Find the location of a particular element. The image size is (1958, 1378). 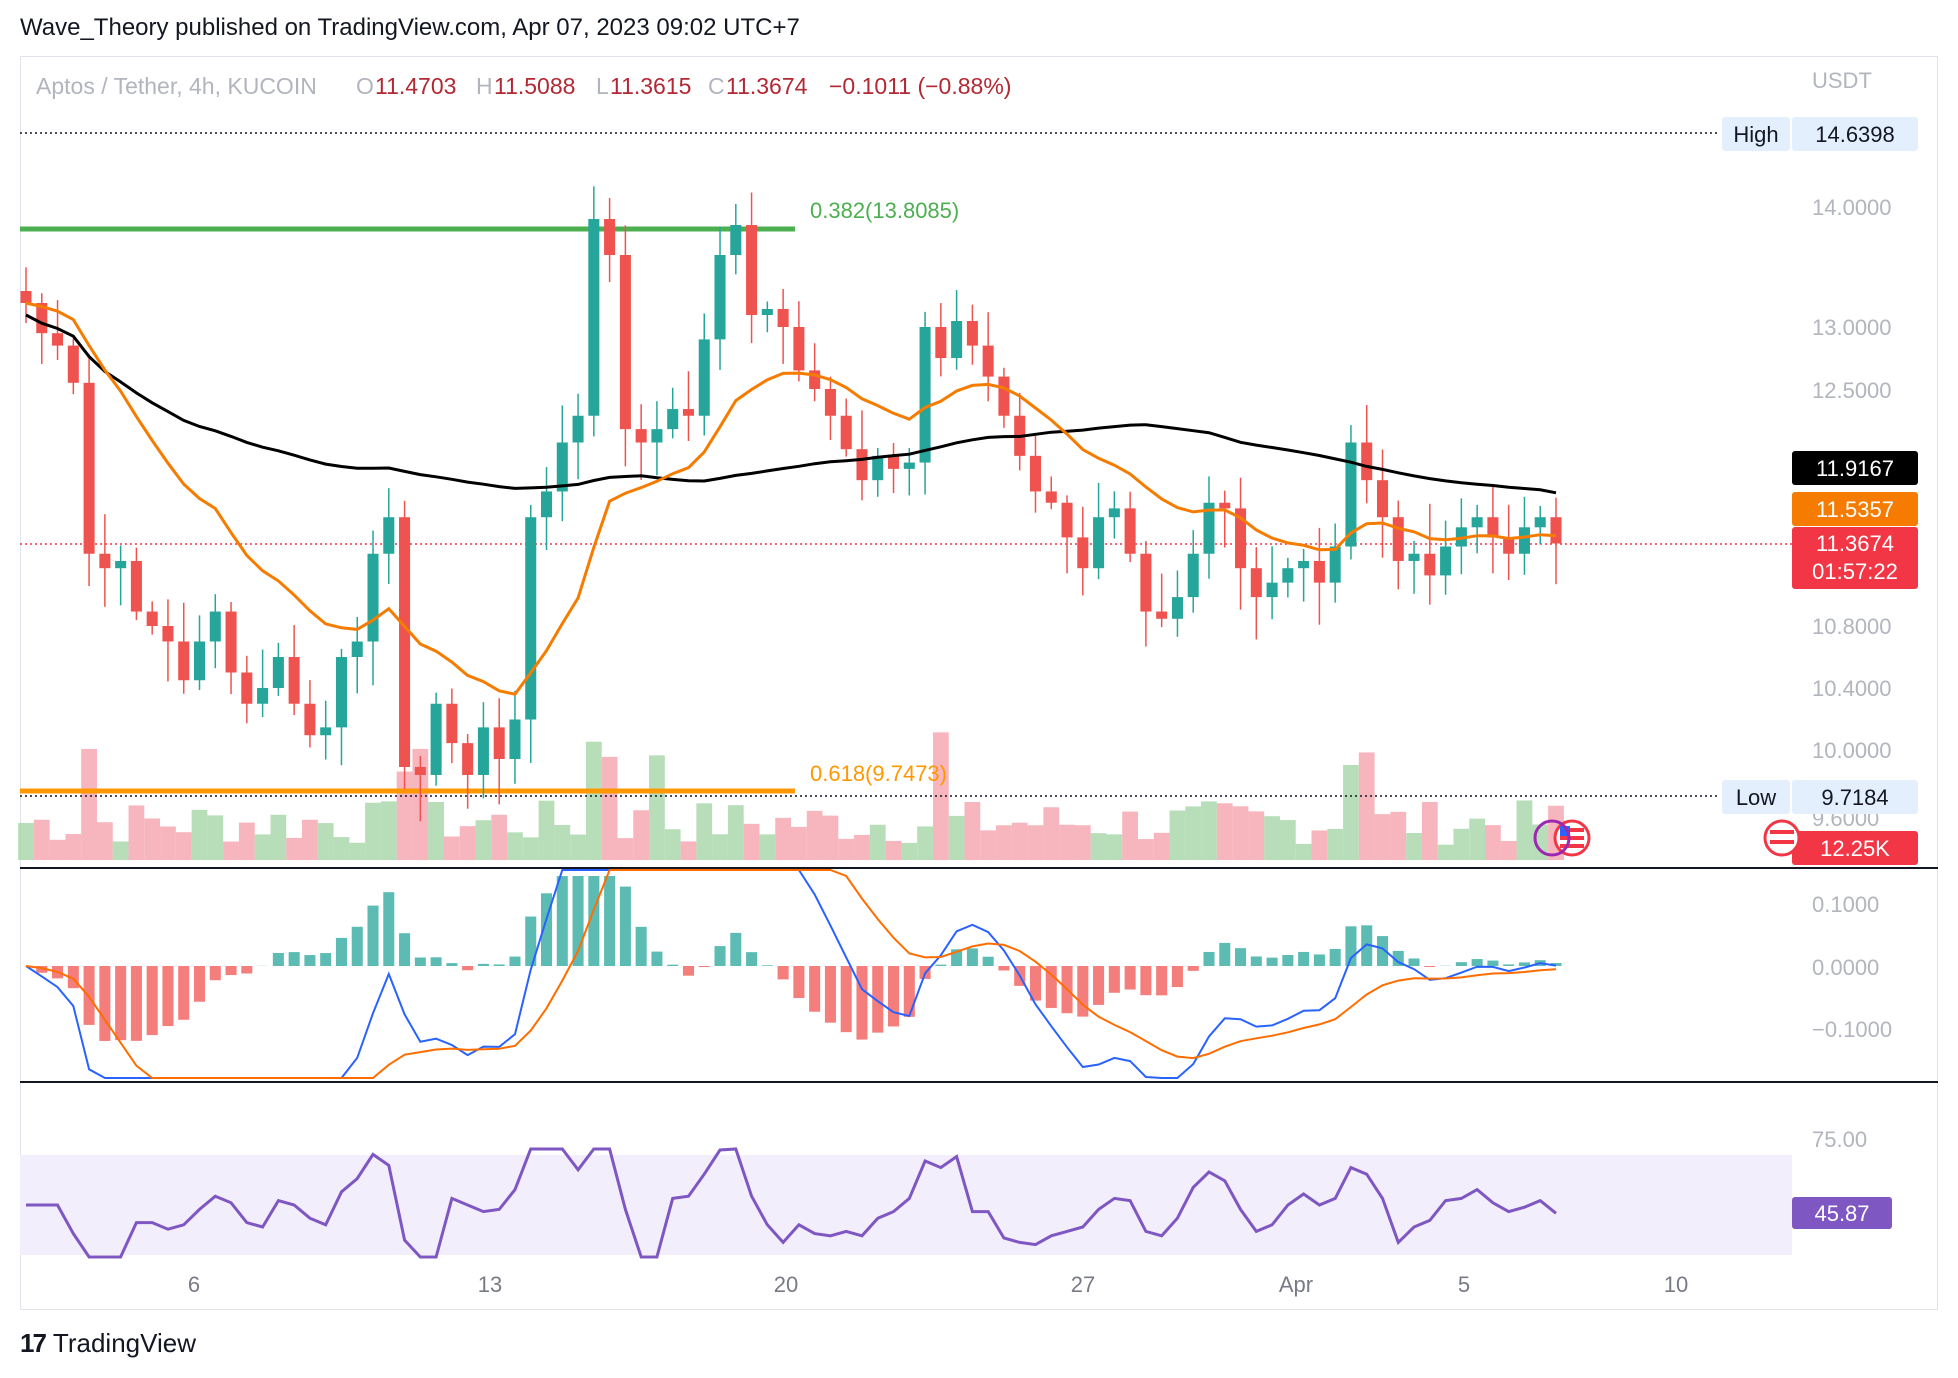

high-value-box is located at coordinates (1855, 134).